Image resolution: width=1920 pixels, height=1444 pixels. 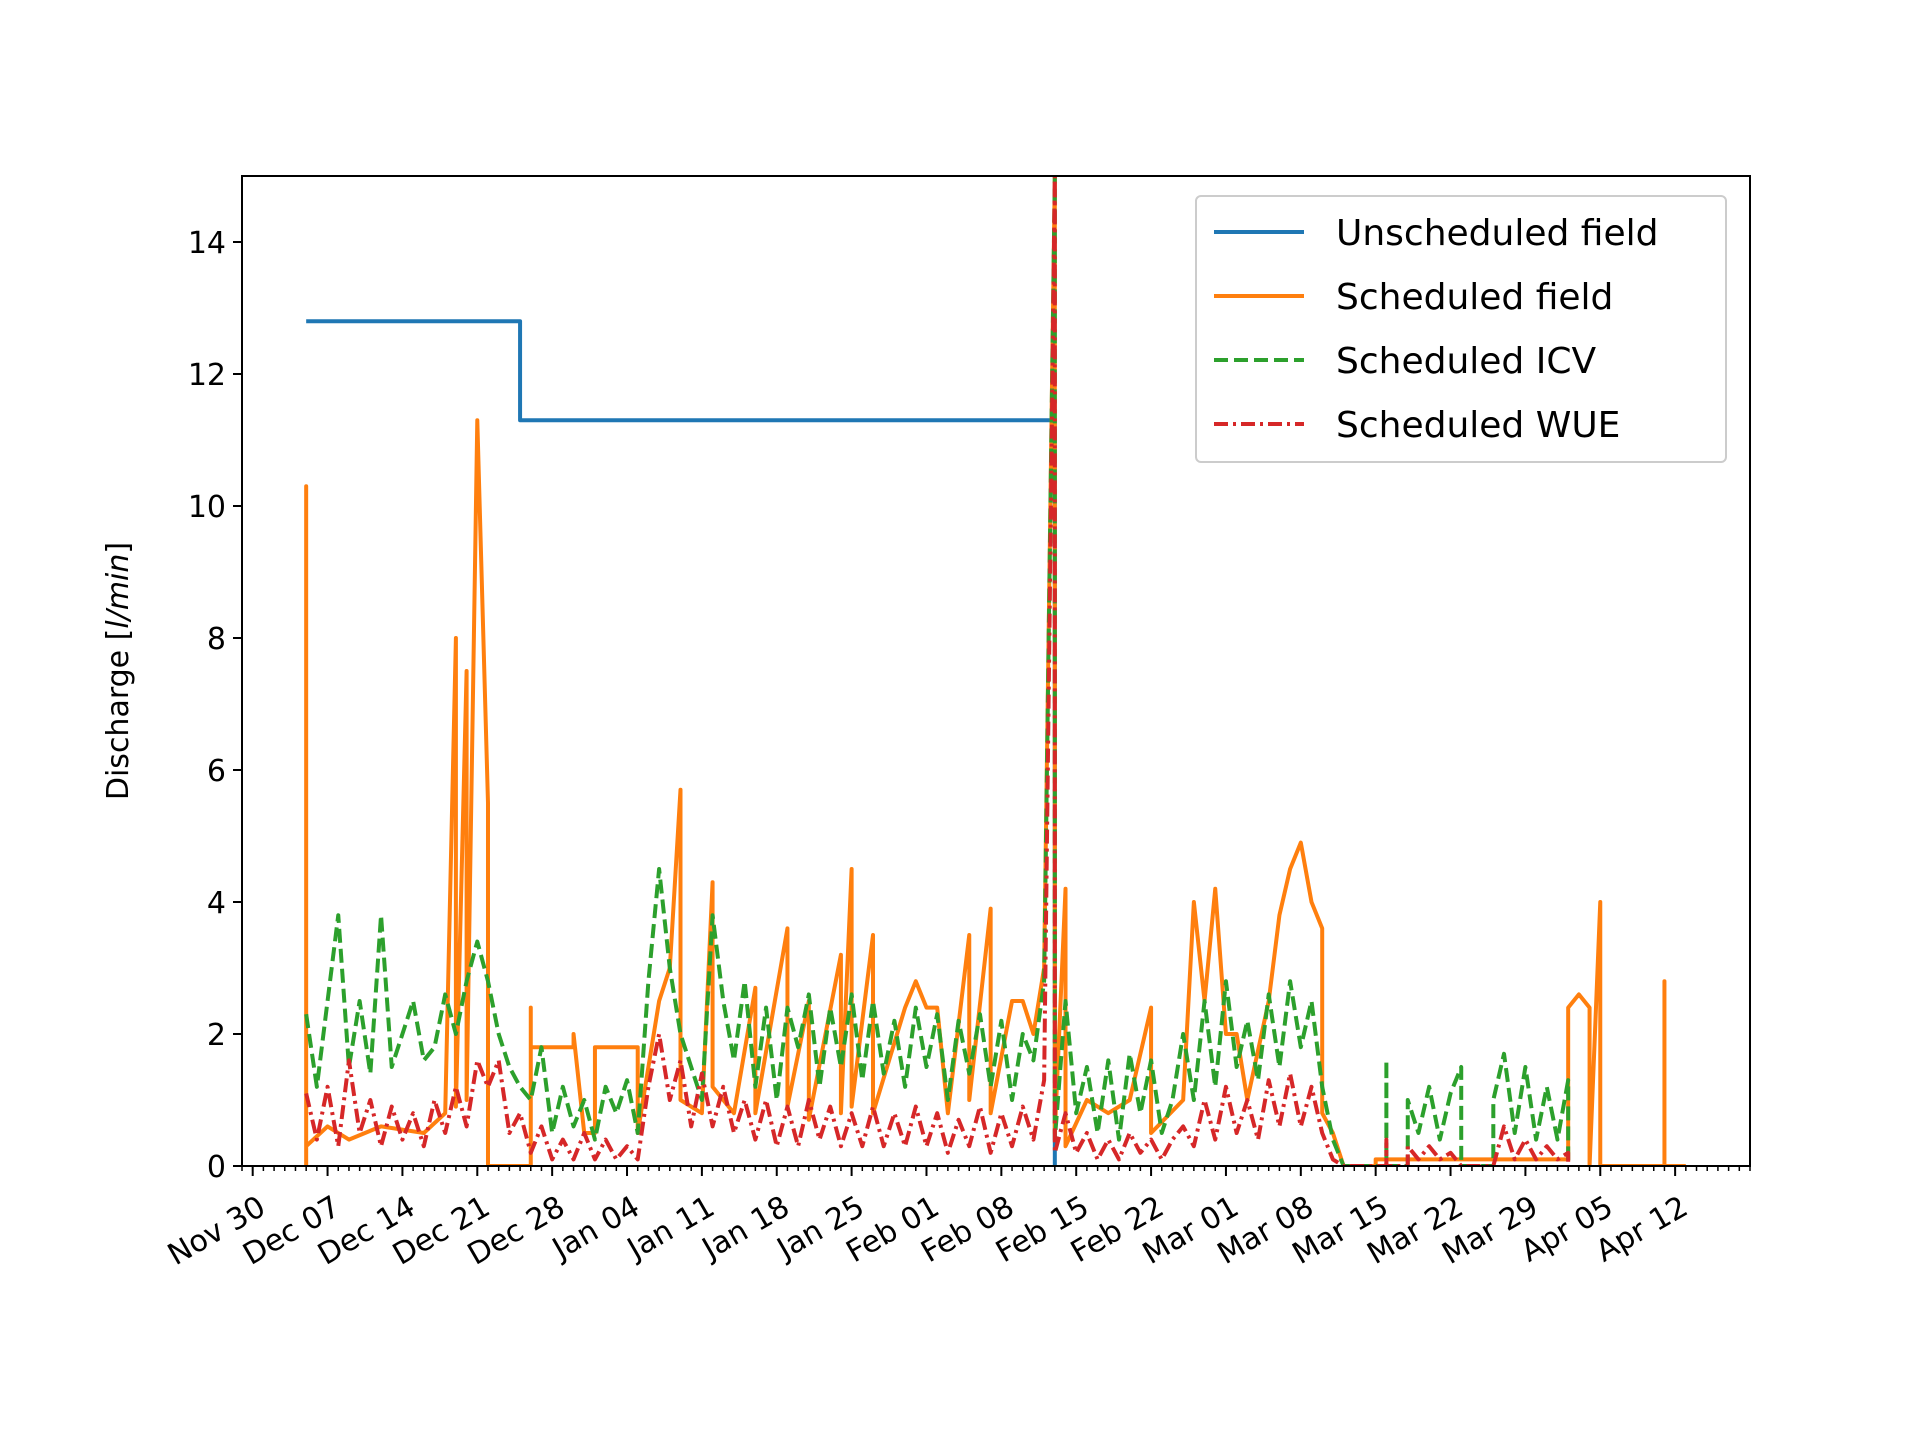 What do you see at coordinates (216, 639) in the screenshot?
I see `y-tick-label: 8` at bounding box center [216, 639].